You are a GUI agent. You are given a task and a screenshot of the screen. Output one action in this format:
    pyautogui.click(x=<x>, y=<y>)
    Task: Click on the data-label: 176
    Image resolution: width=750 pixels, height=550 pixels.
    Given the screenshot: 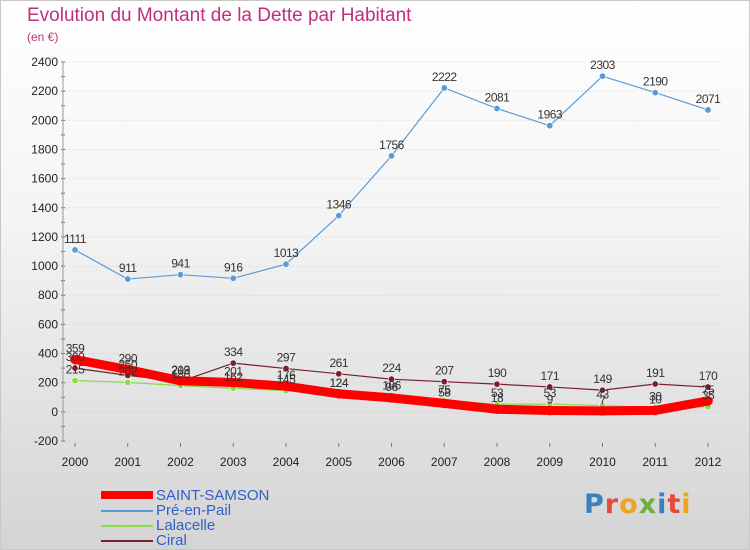 What is the action you would take?
    pyautogui.click(x=286, y=375)
    